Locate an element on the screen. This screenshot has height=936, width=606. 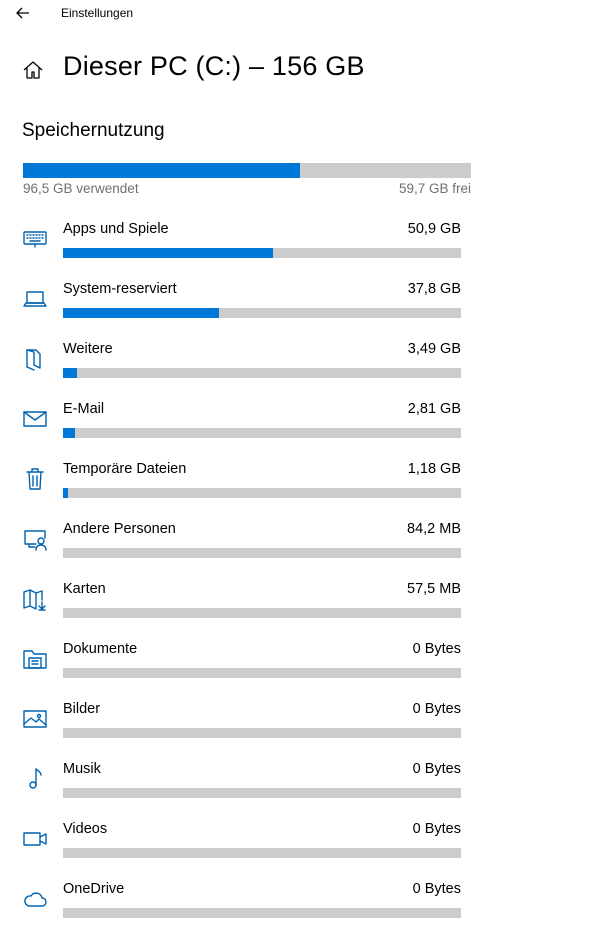
used-space-label: 96,5 GB verwendet is located at coordinates (81, 188).